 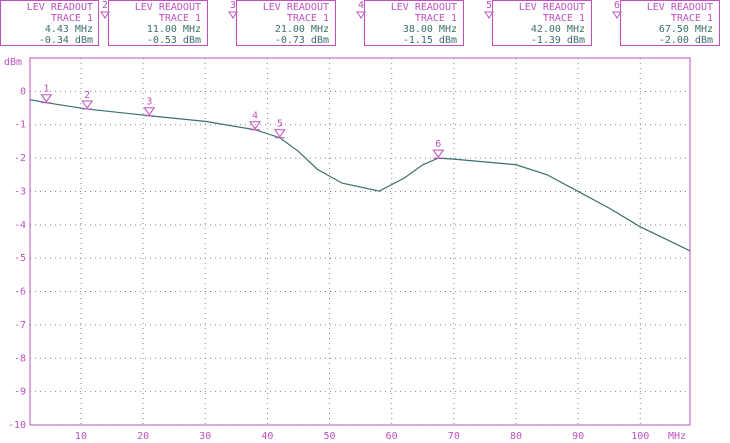 What do you see at coordinates (640, 436) in the screenshot?
I see `x-tick-label: 100` at bounding box center [640, 436].